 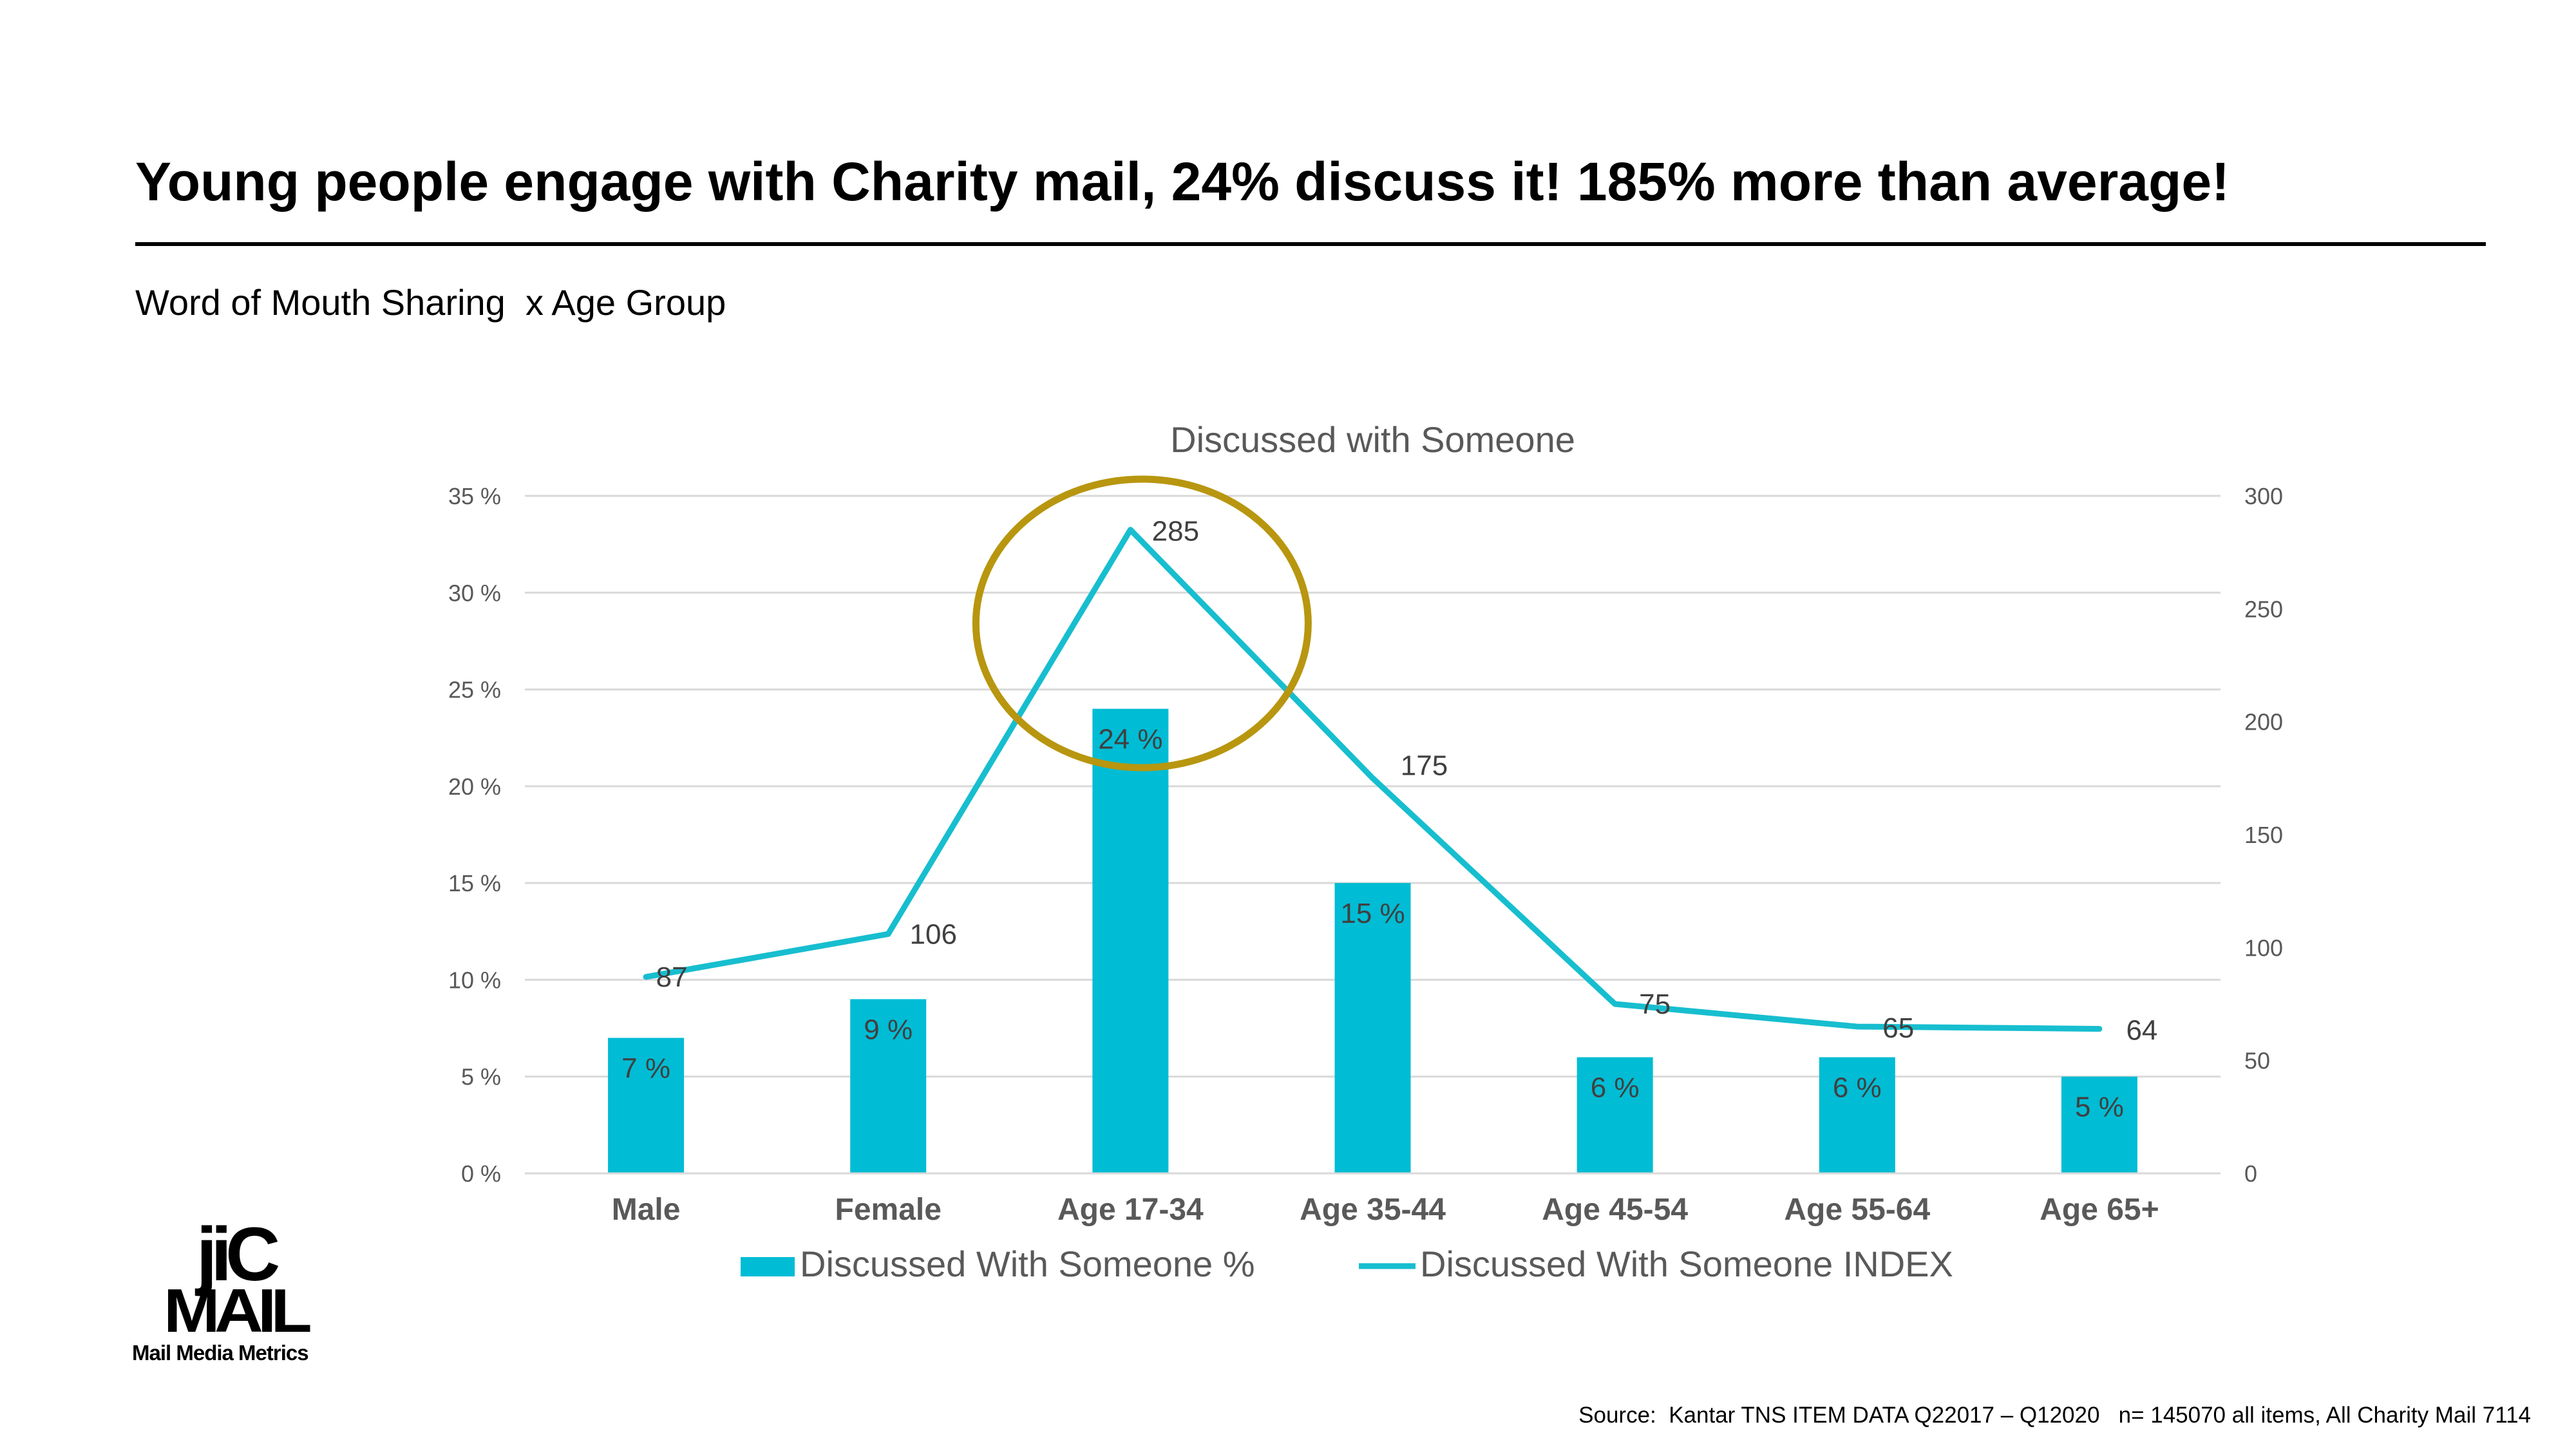 What do you see at coordinates (2250, 1173) in the screenshot?
I see `y-right-tick-label: 0` at bounding box center [2250, 1173].